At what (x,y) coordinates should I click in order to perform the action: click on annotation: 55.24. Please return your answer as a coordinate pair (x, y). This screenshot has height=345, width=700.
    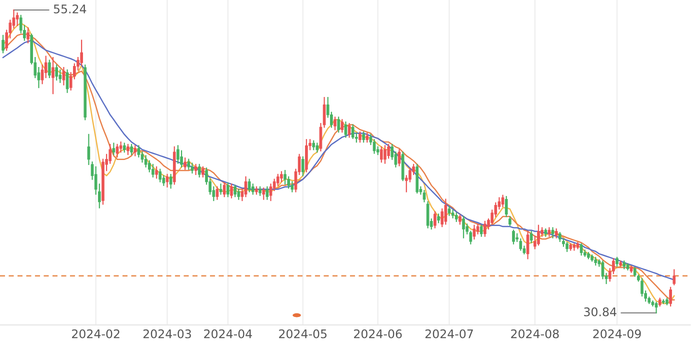
    Looking at the image, I should click on (70, 9).